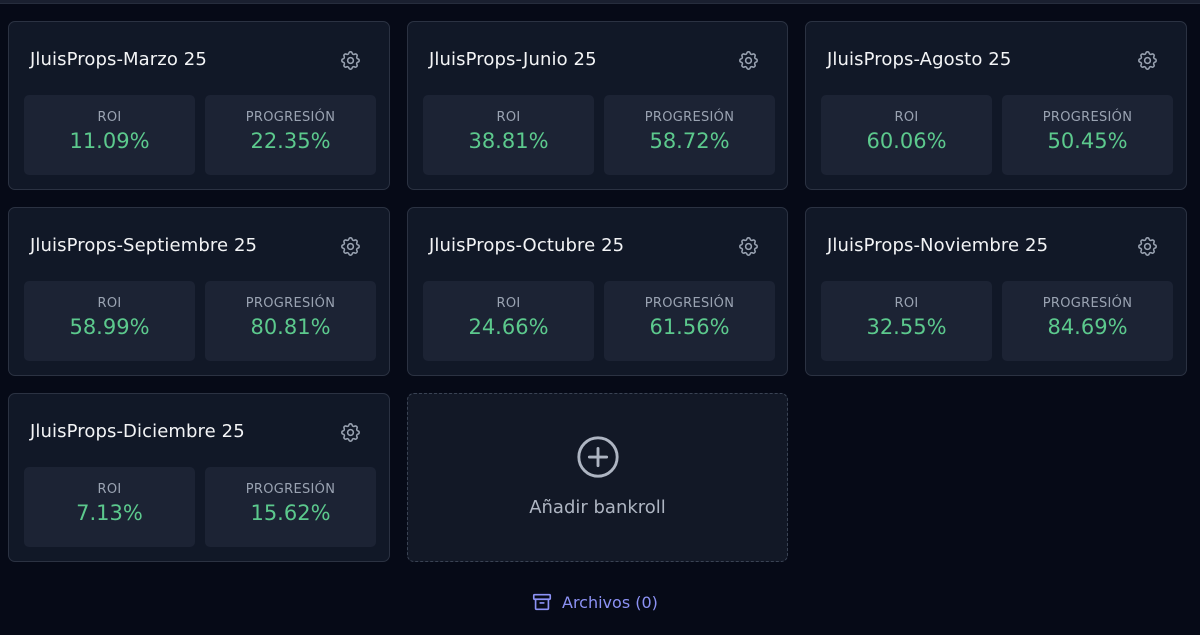 This screenshot has height=635, width=1200. I want to click on roi-stat: ROI 38.81%, so click(508, 135).